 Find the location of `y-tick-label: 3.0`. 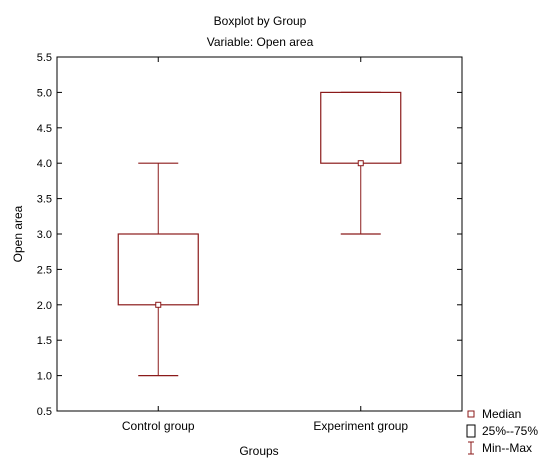

y-tick-label: 3.0 is located at coordinates (44, 235).